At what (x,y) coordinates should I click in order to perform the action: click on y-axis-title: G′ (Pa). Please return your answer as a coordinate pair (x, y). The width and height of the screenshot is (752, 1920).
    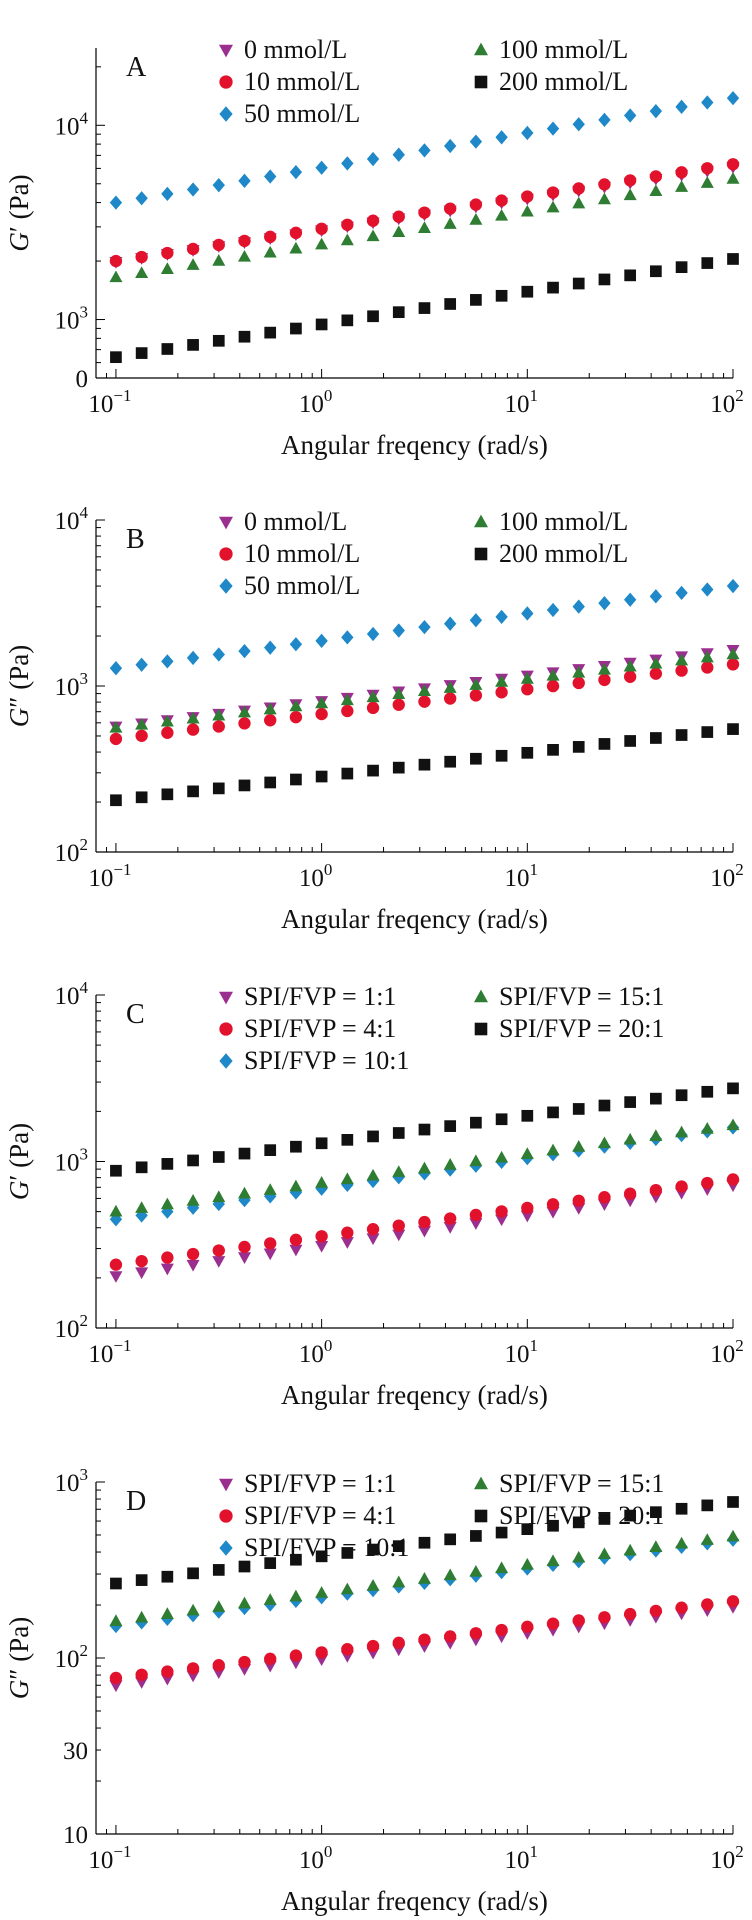
    Looking at the image, I should click on (19, 1161).